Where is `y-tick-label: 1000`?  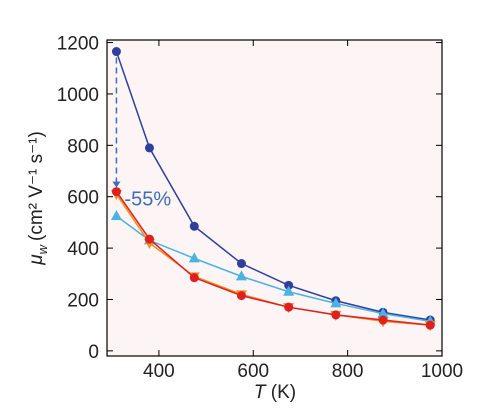
y-tick-label: 1000 is located at coordinates (78, 95).